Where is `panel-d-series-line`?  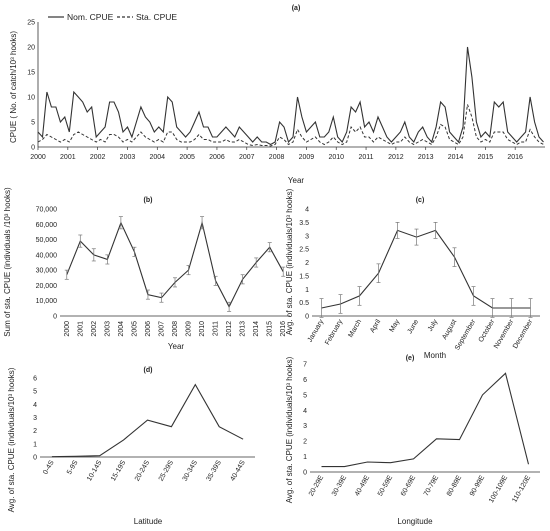 panel-d-series-line is located at coordinates (147, 420).